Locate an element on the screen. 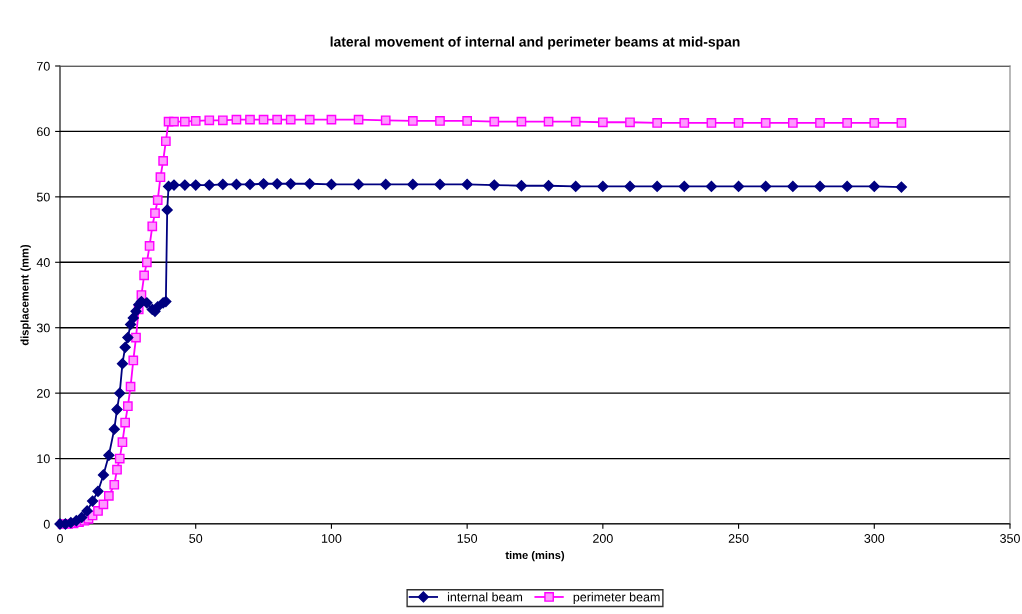 Image resolution: width=1022 pixels, height=614 pixels. y-tick-label: 50 is located at coordinates (43, 197).